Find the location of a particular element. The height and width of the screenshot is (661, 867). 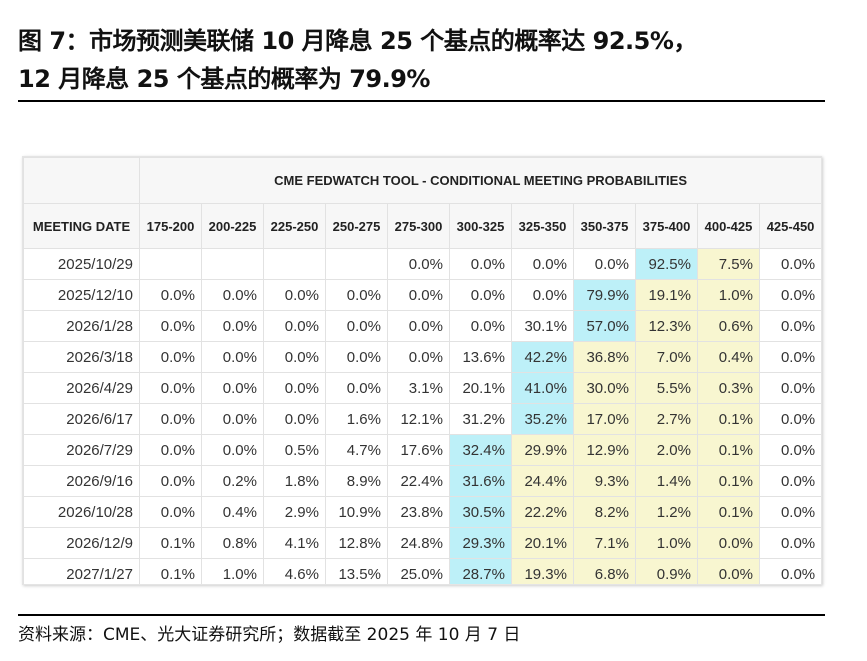

probability-cell: 22.4% is located at coordinates (418, 481).